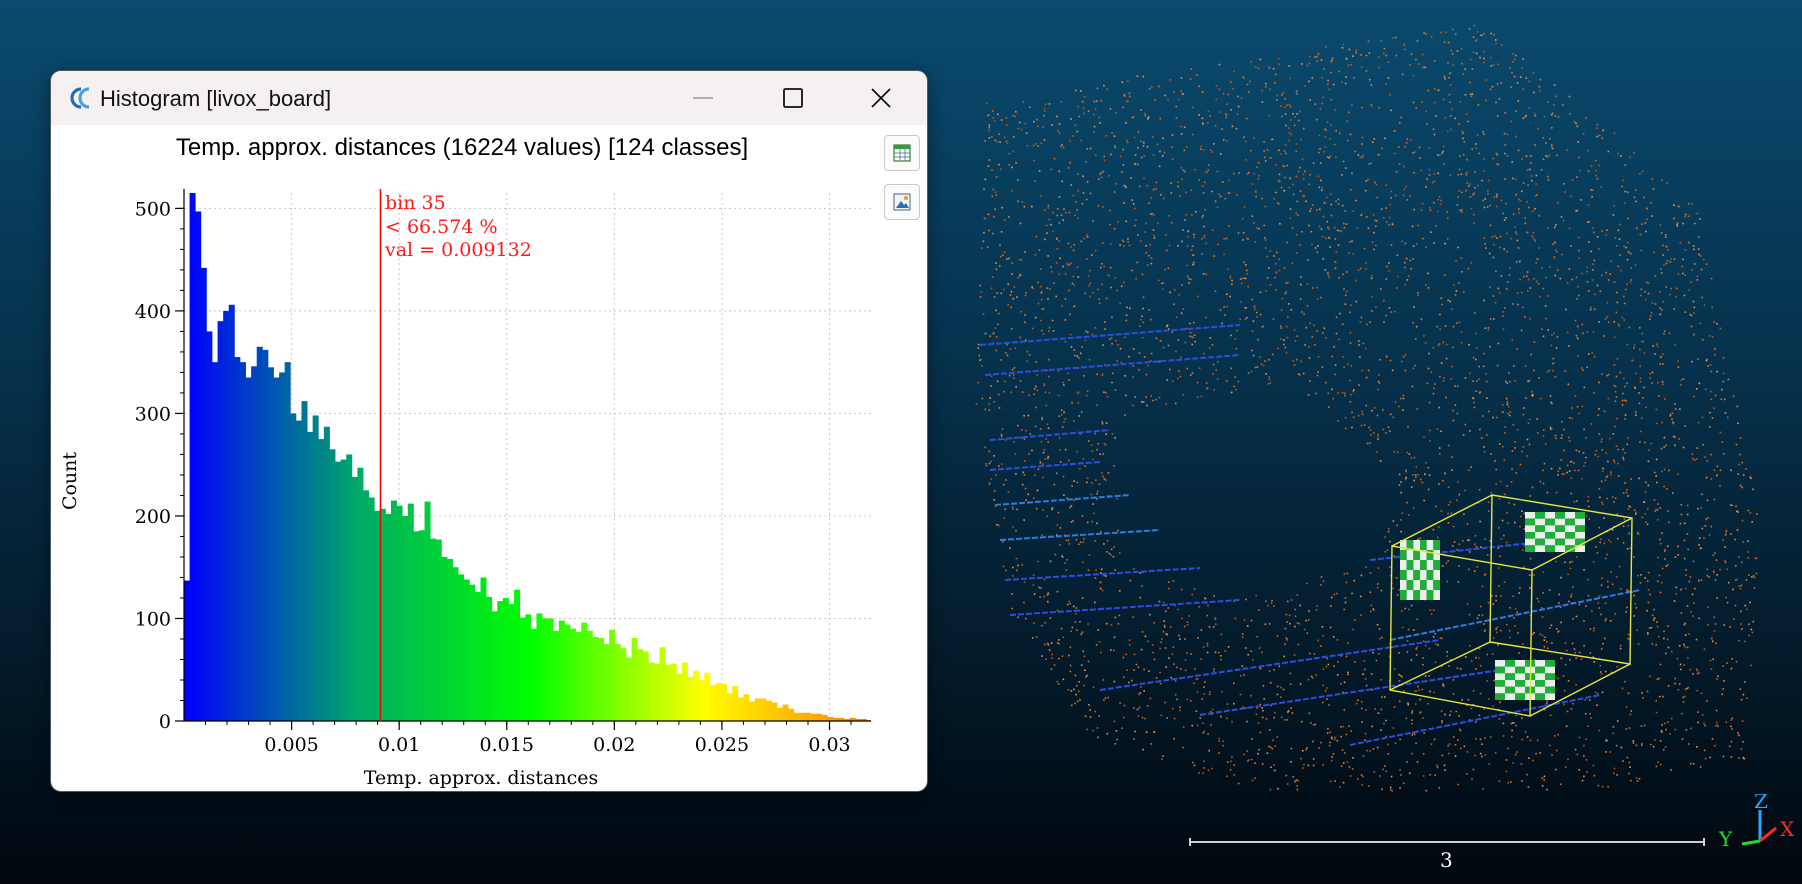 This screenshot has height=884, width=1802. Describe the element at coordinates (399, 745) in the screenshot. I see `x-tick-label: 0.01` at that location.